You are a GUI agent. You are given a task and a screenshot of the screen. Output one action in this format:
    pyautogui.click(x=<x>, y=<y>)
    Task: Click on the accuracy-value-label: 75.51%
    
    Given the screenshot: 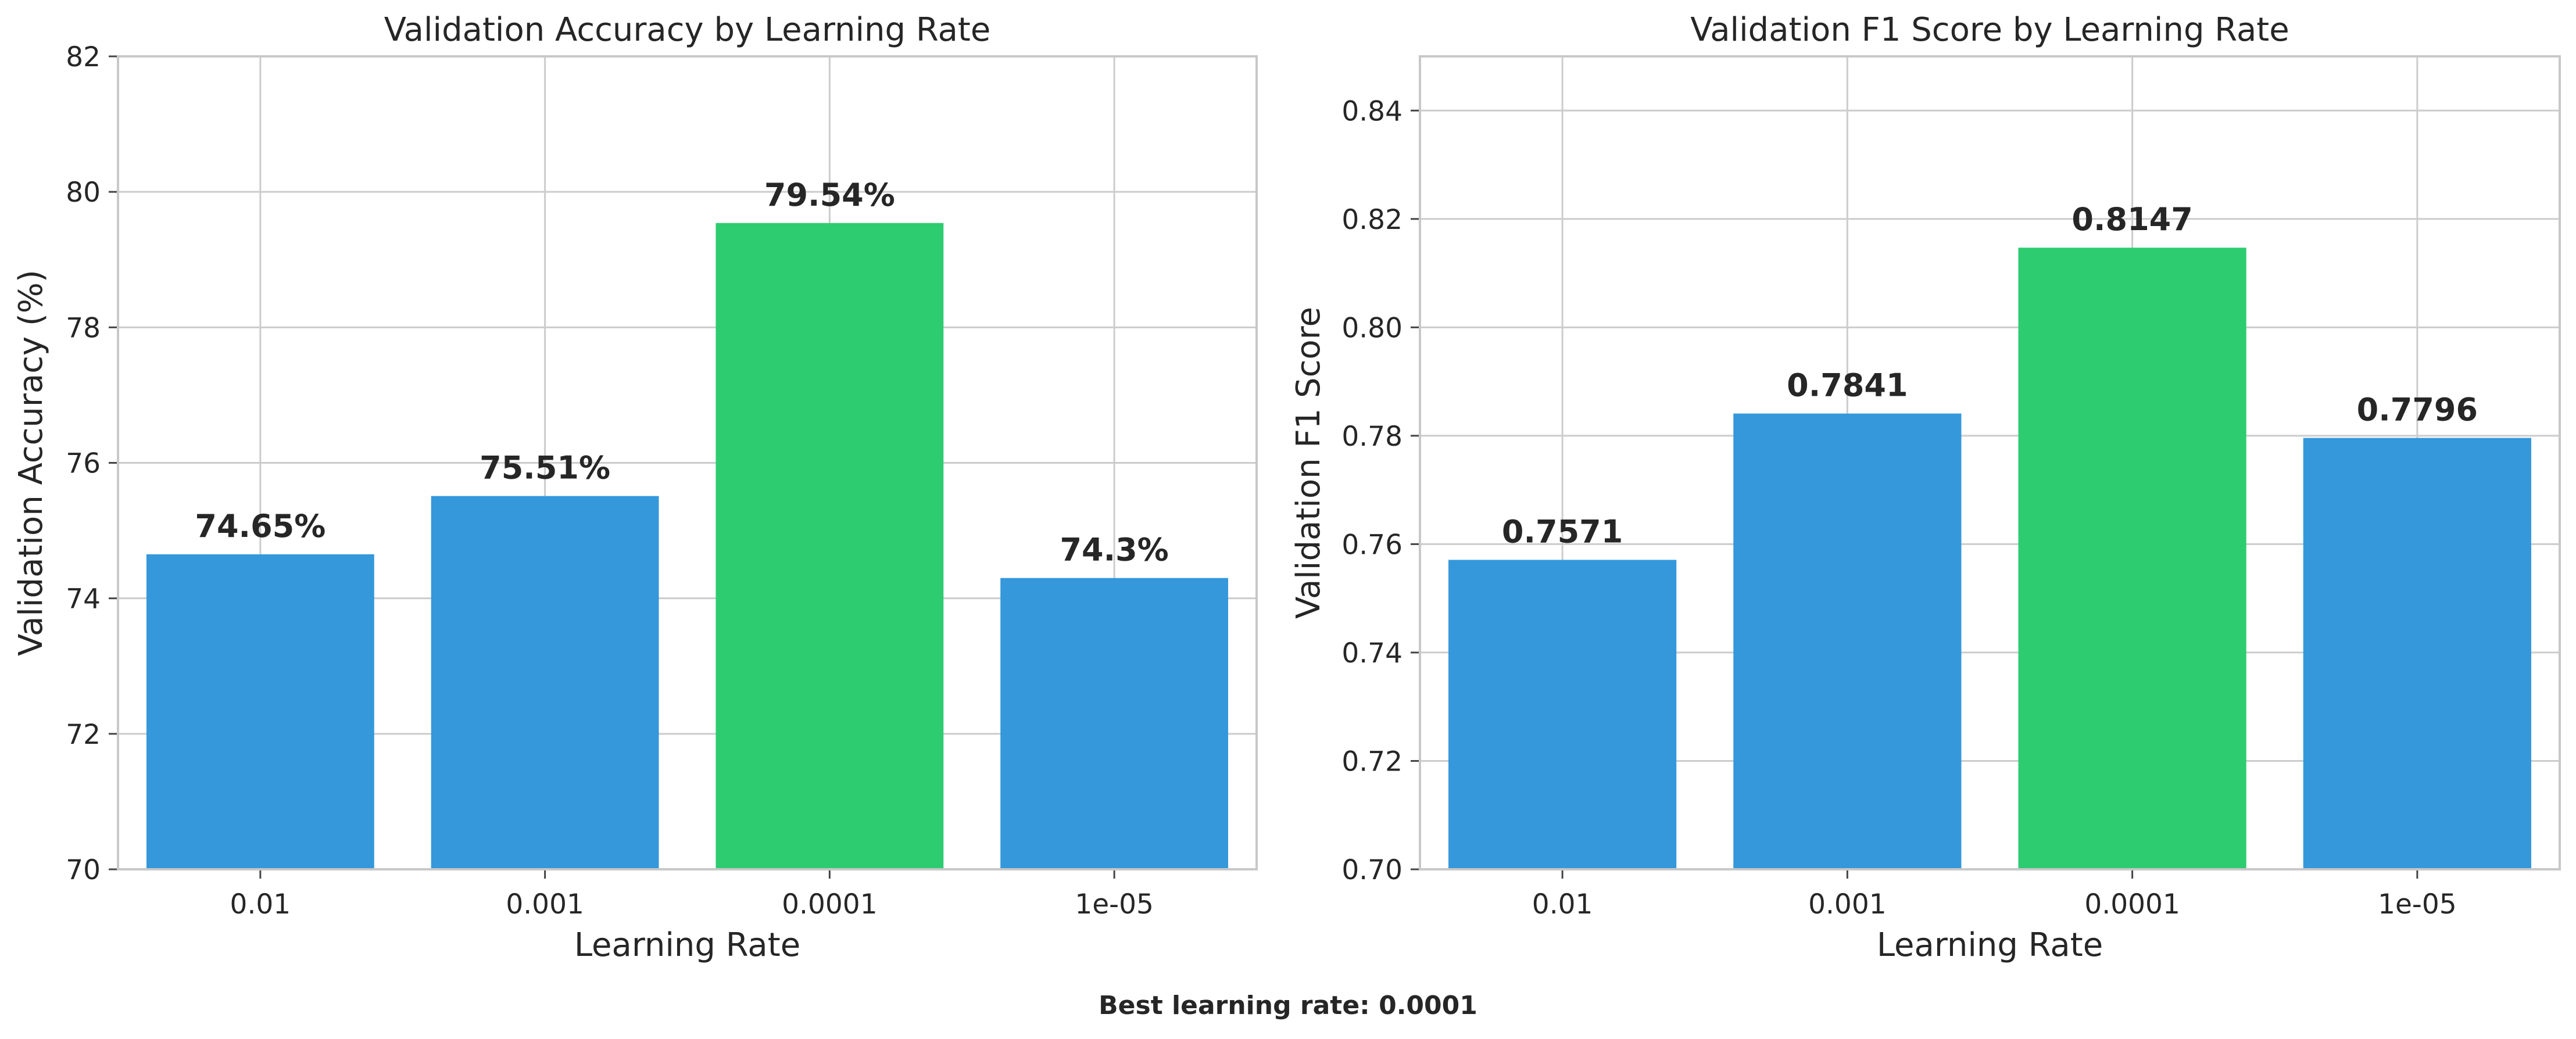 What is the action you would take?
    pyautogui.click(x=545, y=468)
    